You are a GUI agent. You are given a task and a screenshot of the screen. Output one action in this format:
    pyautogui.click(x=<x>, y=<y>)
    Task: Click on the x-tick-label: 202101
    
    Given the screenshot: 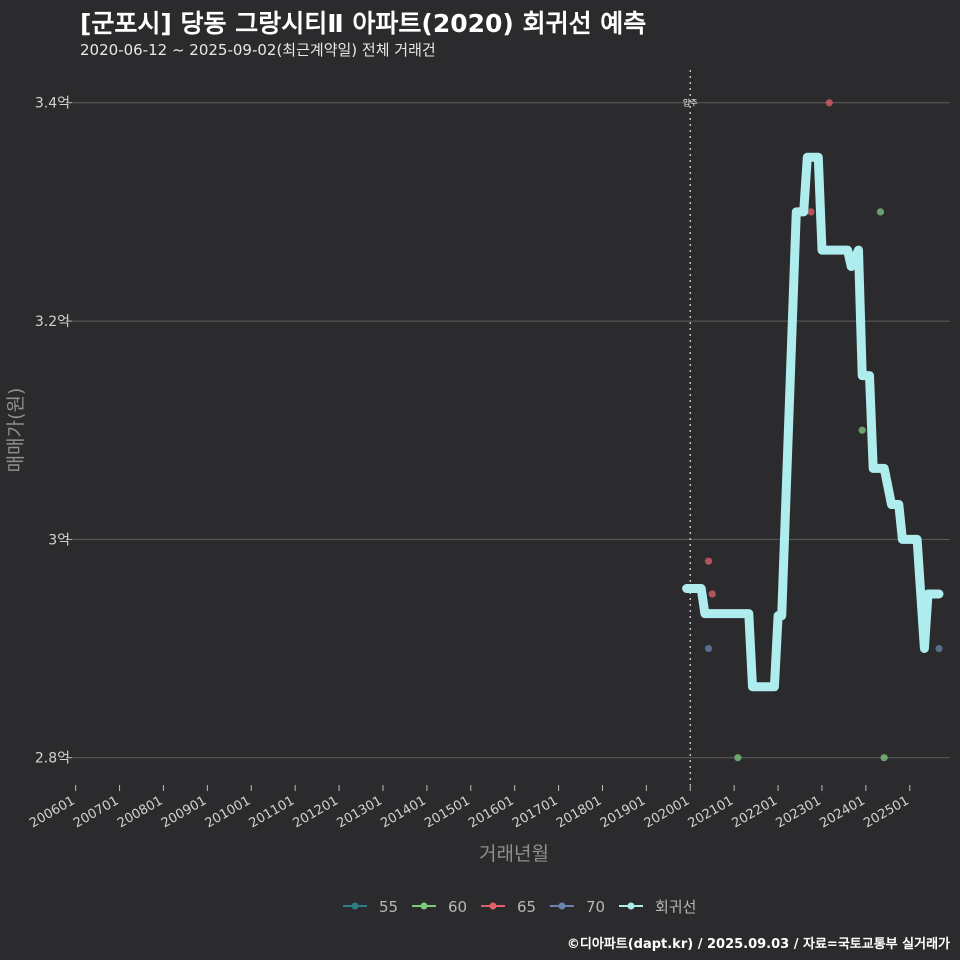 What is the action you would take?
    pyautogui.click(x=711, y=812)
    